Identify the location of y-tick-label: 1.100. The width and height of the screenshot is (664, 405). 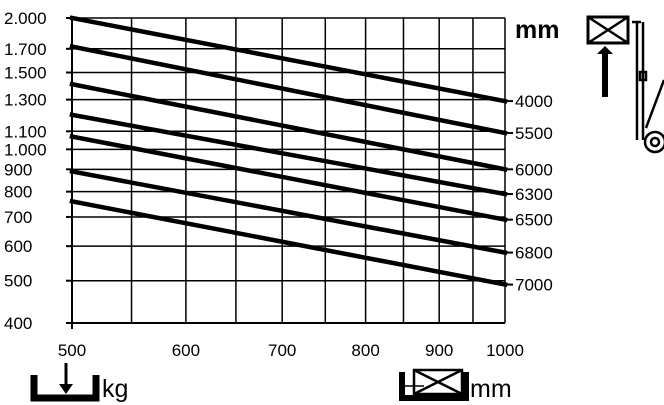
(25, 131).